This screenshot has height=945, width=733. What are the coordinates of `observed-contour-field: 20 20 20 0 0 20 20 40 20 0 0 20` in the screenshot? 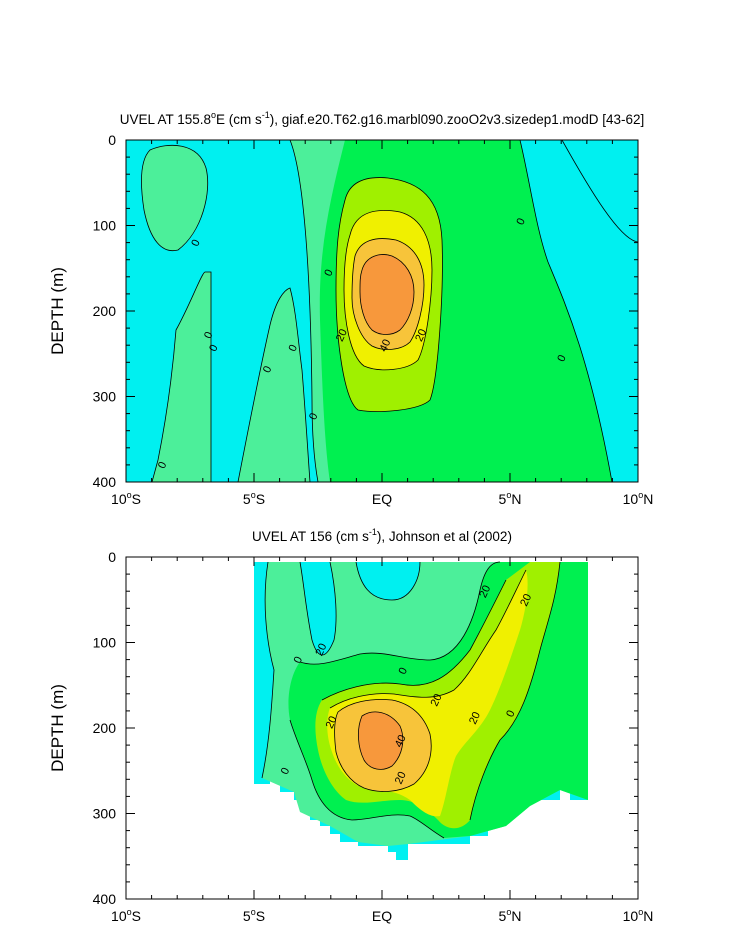 It's located at (421, 710).